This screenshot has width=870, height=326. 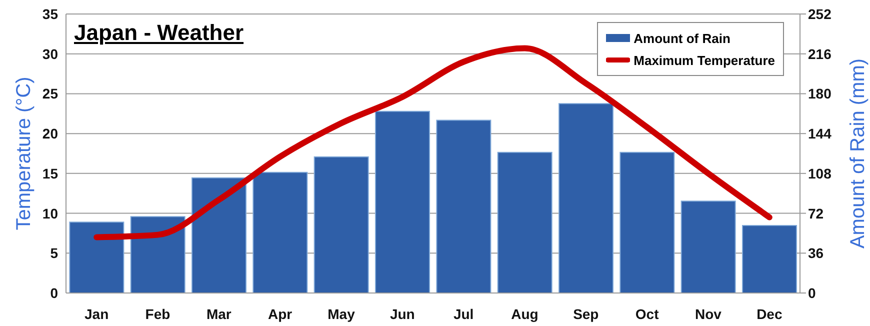 I want to click on y2-tick-label: 216, so click(x=820, y=54).